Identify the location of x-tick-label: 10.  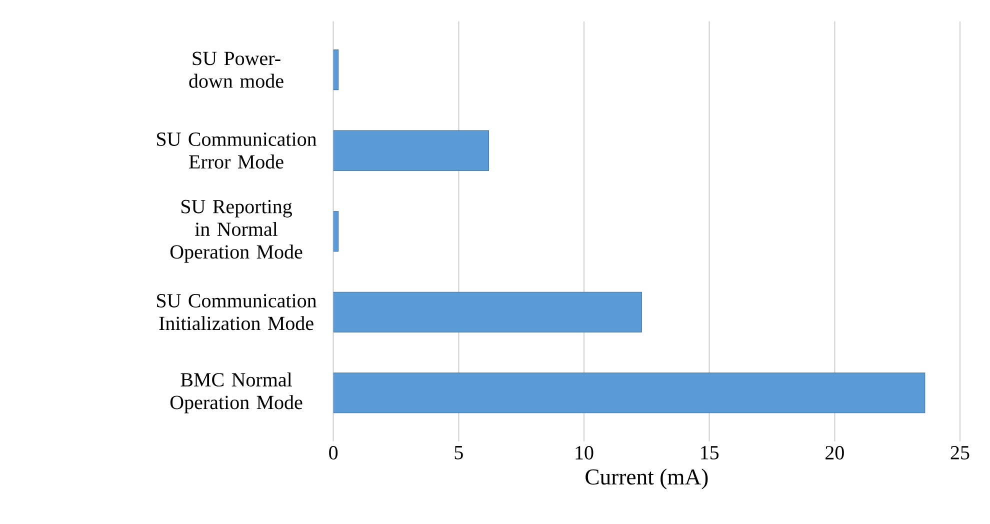
(585, 453).